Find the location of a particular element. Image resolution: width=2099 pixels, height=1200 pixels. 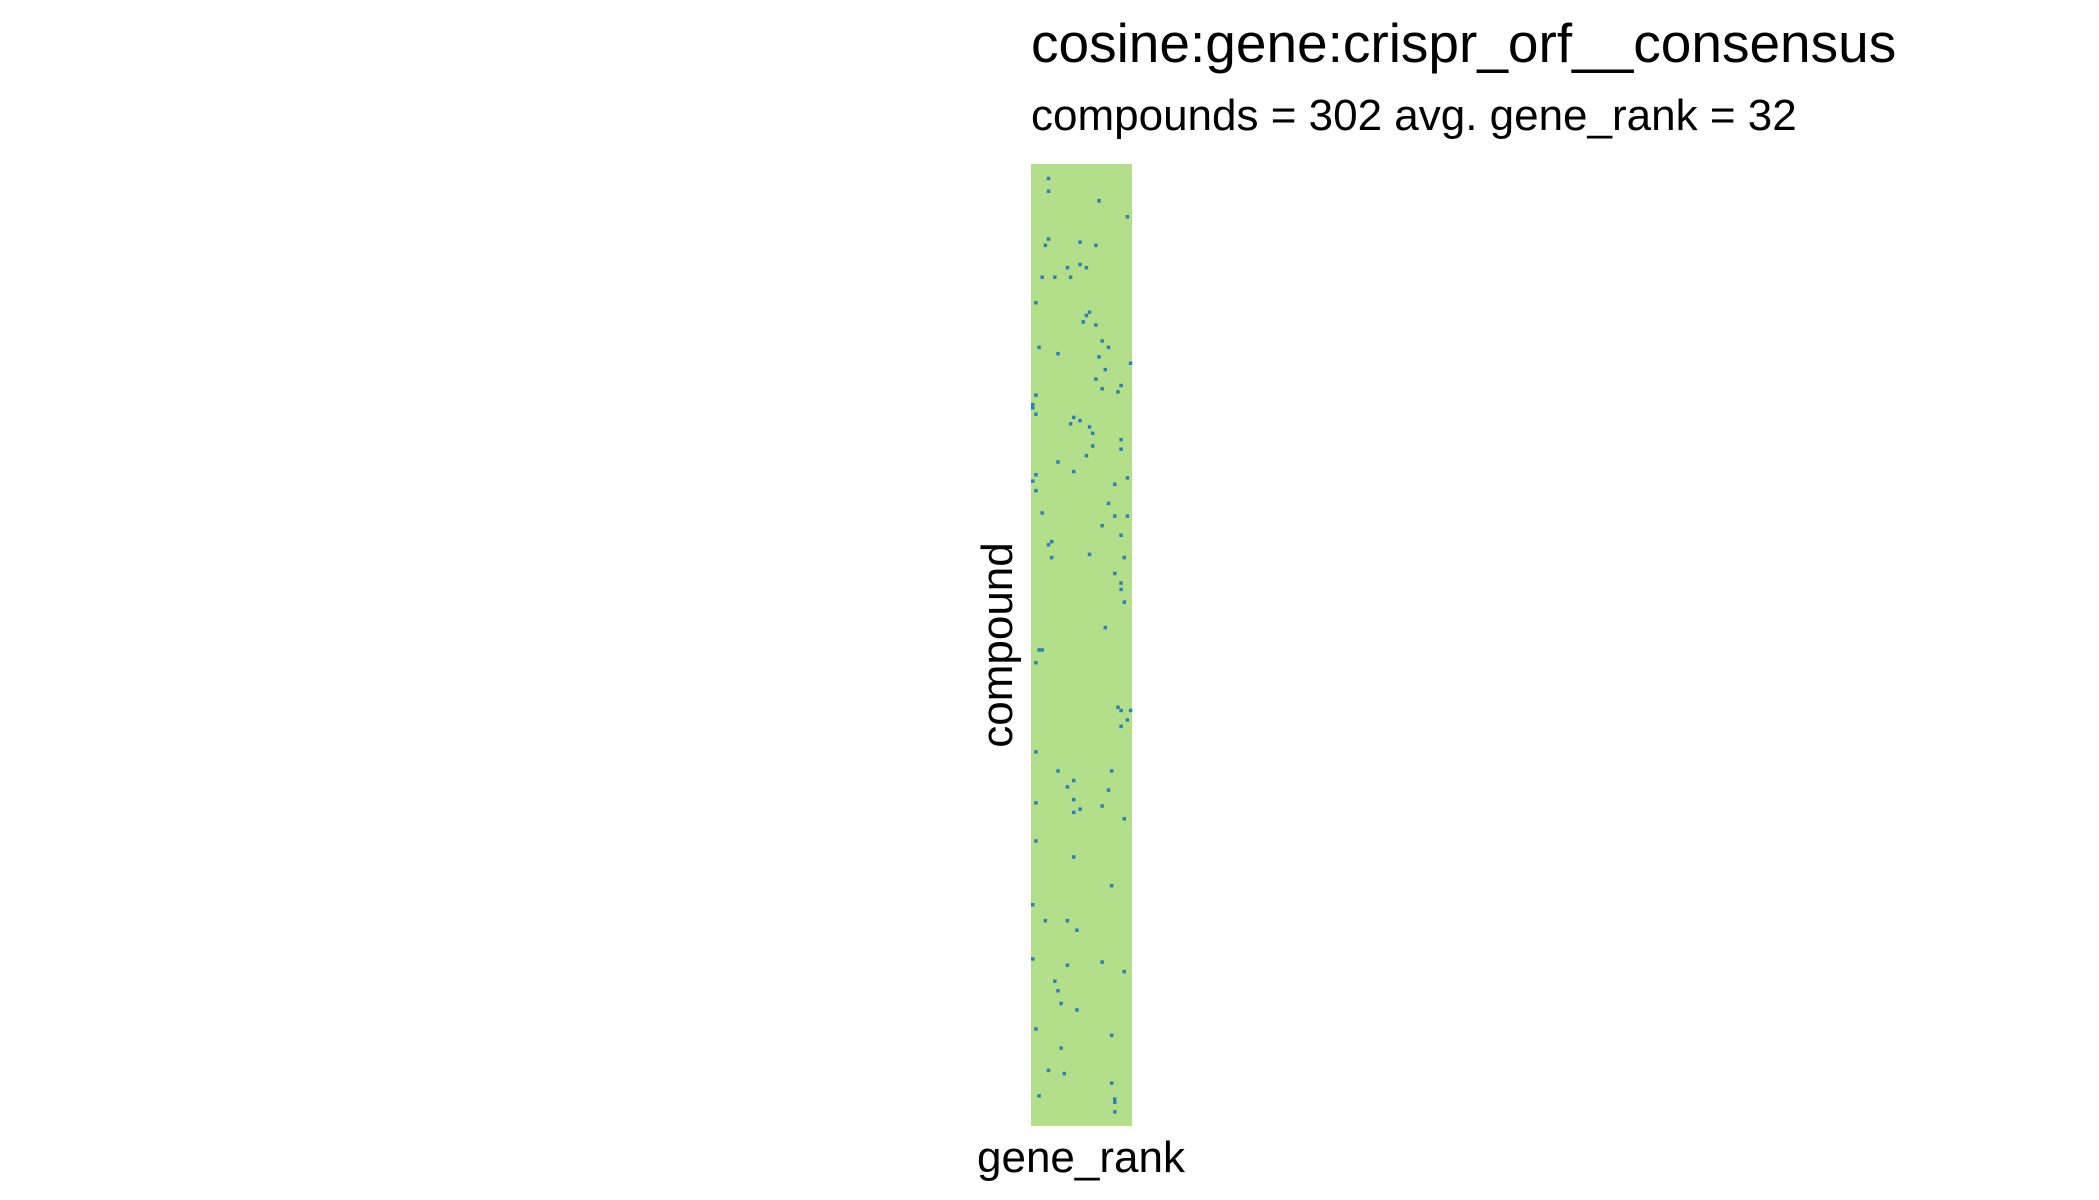

x-axis-label: gene_rank is located at coordinates (1081, 1157).